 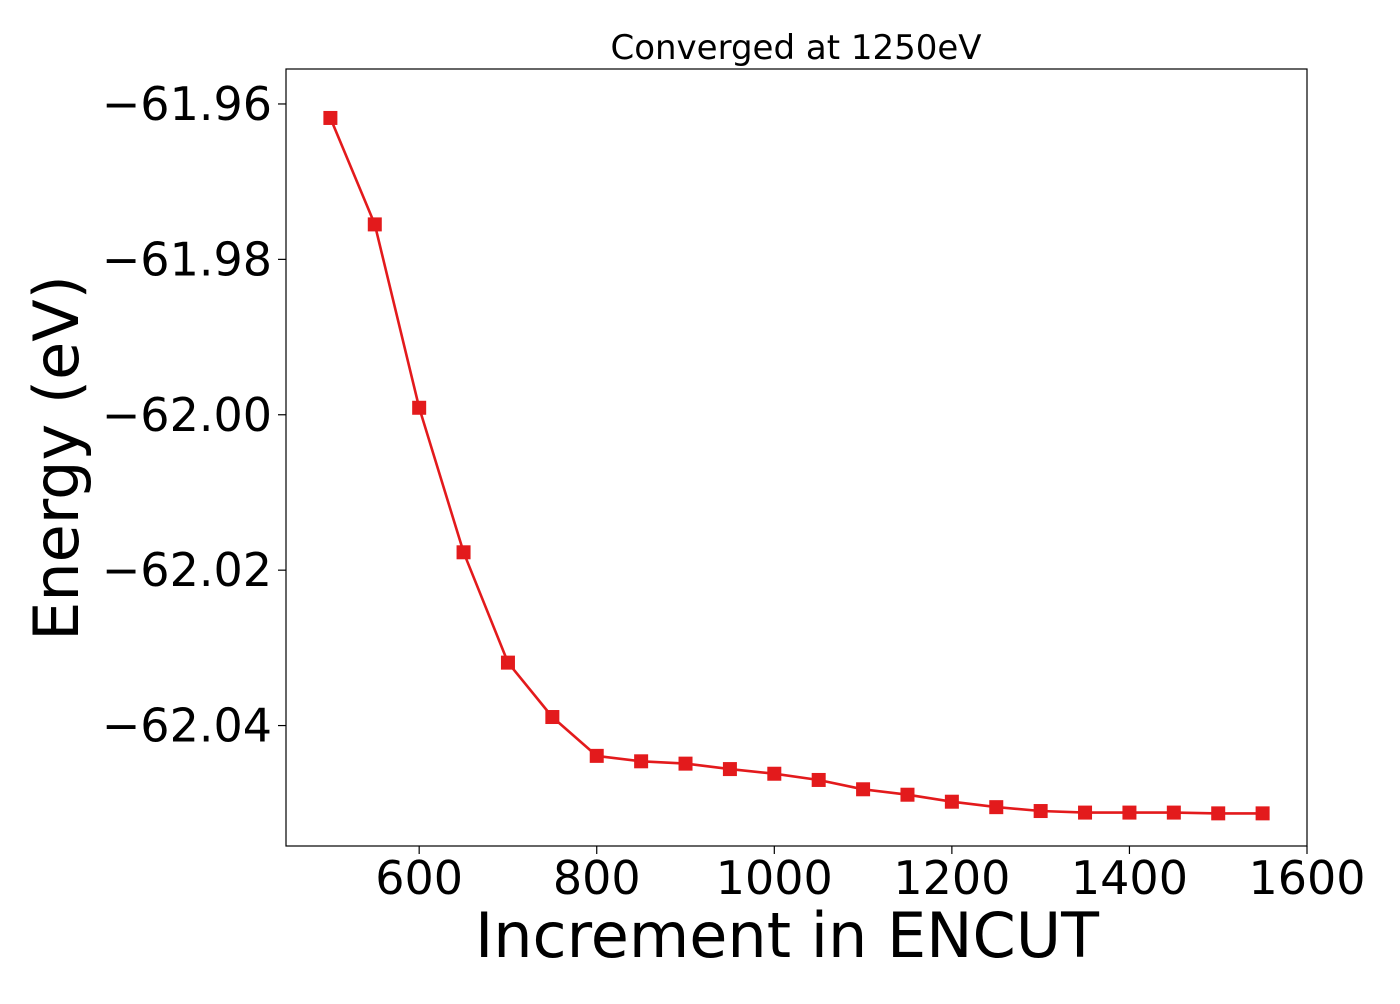 What do you see at coordinates (187, 726) in the screenshot?
I see `y-tick-label: −62.04` at bounding box center [187, 726].